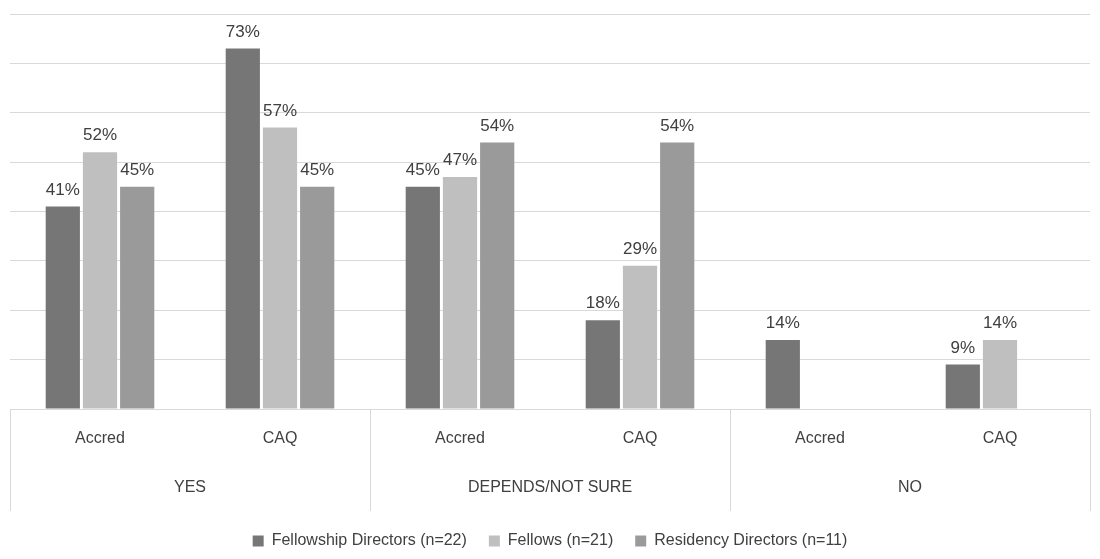  What do you see at coordinates (751, 540) in the screenshot?
I see `legend-label: Residency Directors (n=11)` at bounding box center [751, 540].